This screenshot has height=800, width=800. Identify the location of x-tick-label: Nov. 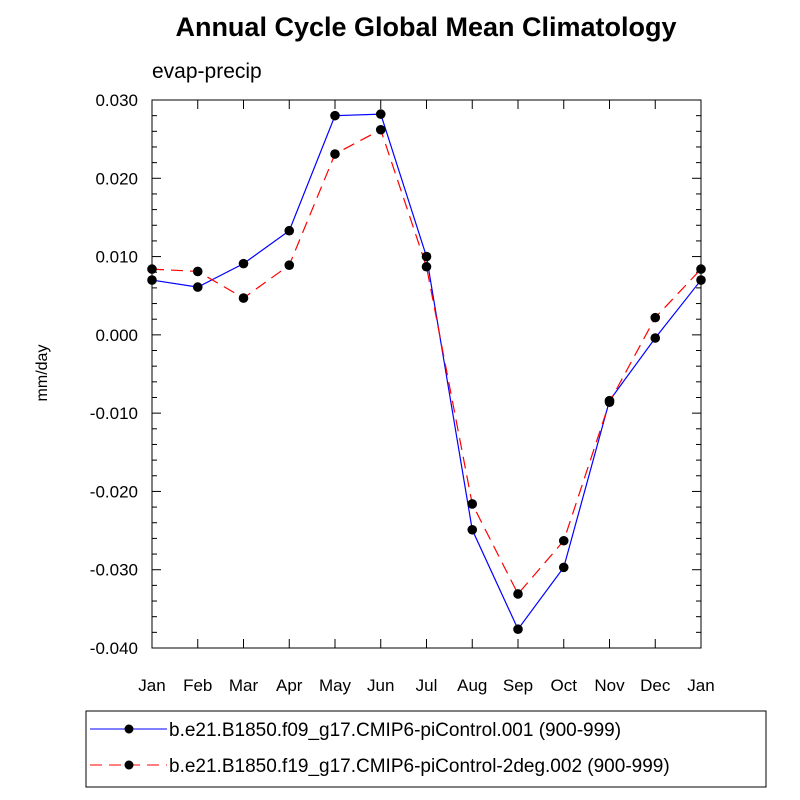
(609, 685).